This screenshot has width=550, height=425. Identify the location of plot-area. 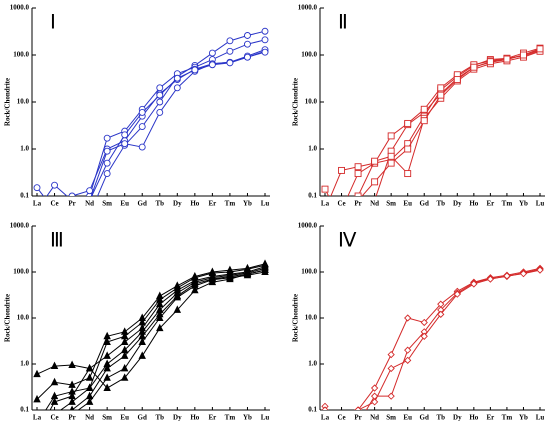
(432, 337).